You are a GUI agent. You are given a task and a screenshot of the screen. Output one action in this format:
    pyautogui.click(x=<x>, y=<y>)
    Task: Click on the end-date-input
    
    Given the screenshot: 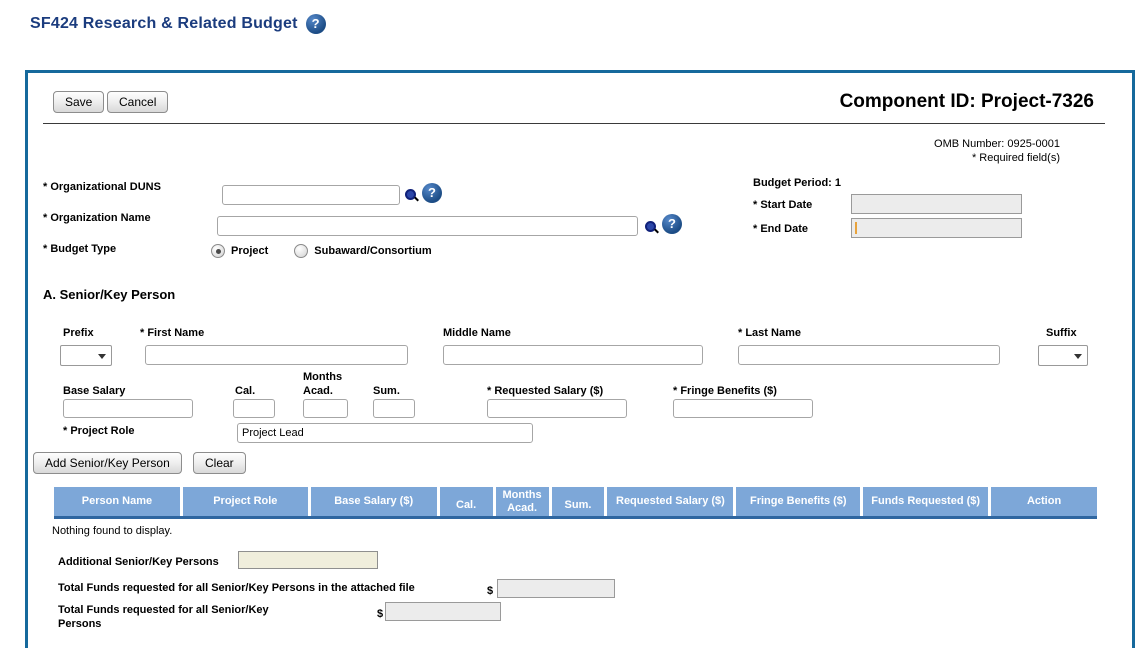 What is the action you would take?
    pyautogui.click(x=936, y=228)
    